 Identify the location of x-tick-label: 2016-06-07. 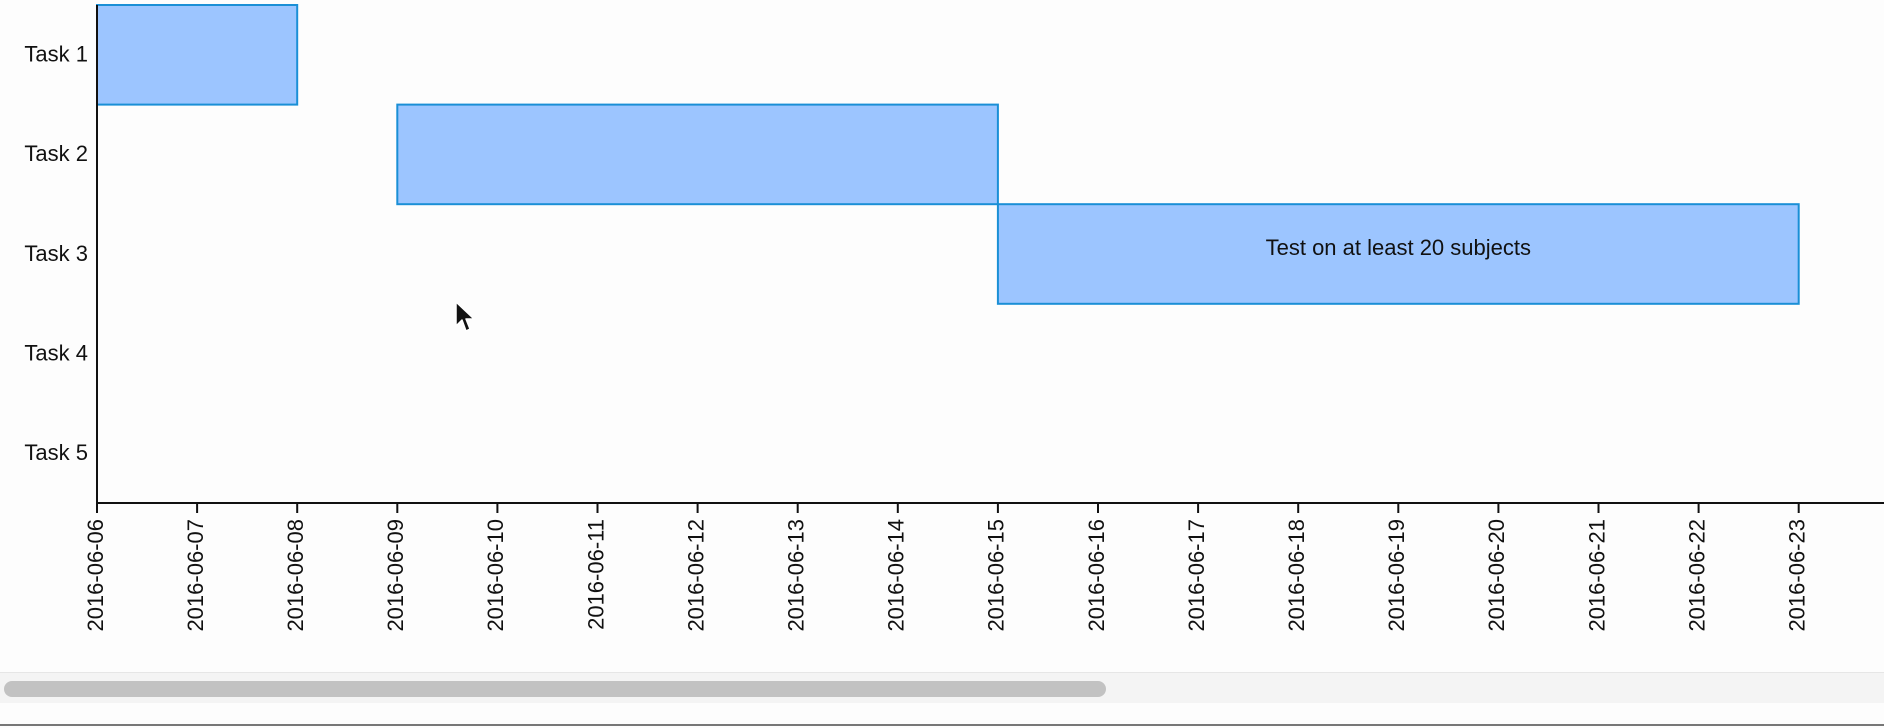
(195, 575).